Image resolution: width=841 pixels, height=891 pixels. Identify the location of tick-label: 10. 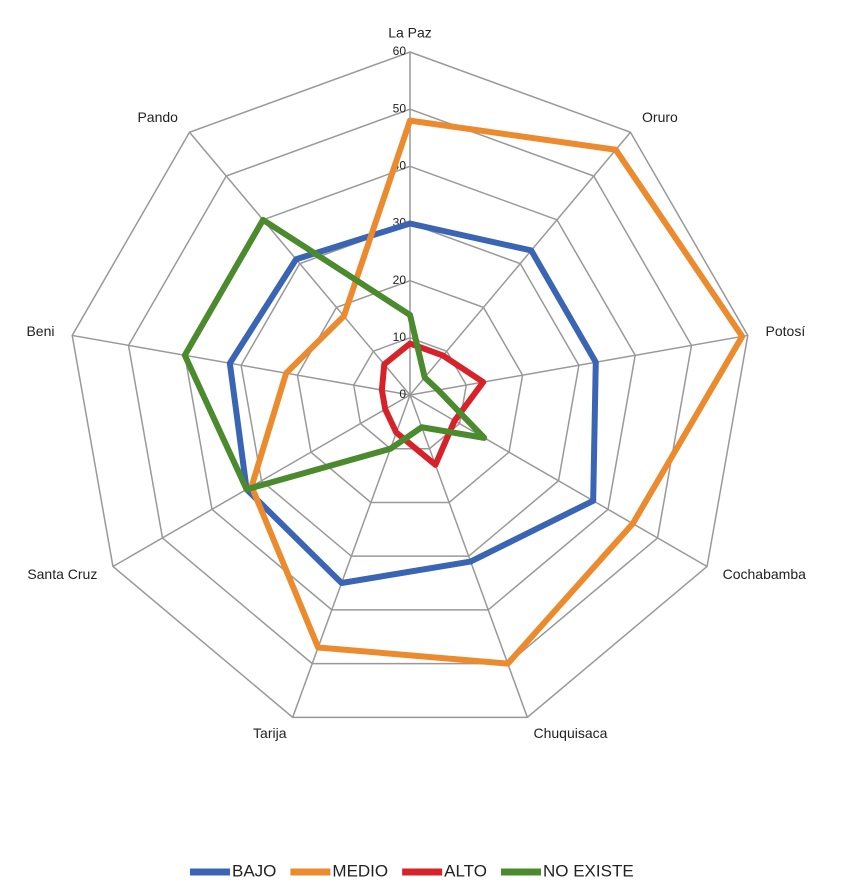
(400, 337).